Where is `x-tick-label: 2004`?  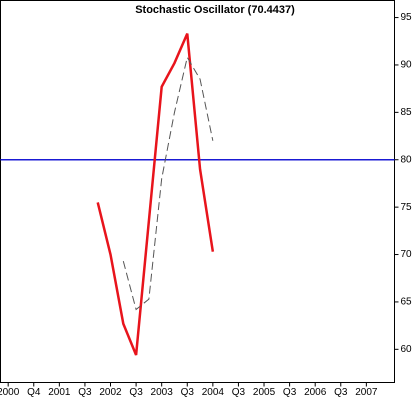 x-tick-label: 2004 is located at coordinates (213, 392).